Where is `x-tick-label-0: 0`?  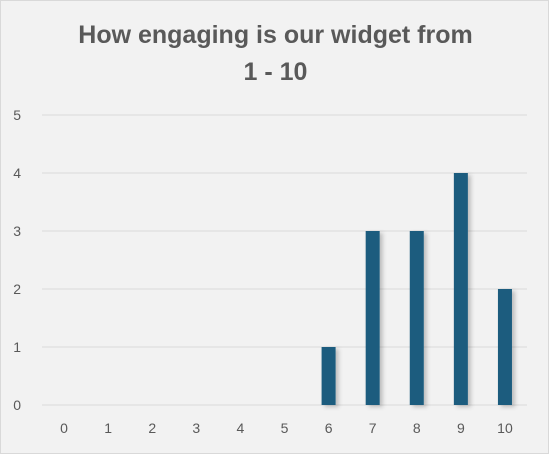 x-tick-label-0: 0 is located at coordinates (64, 428).